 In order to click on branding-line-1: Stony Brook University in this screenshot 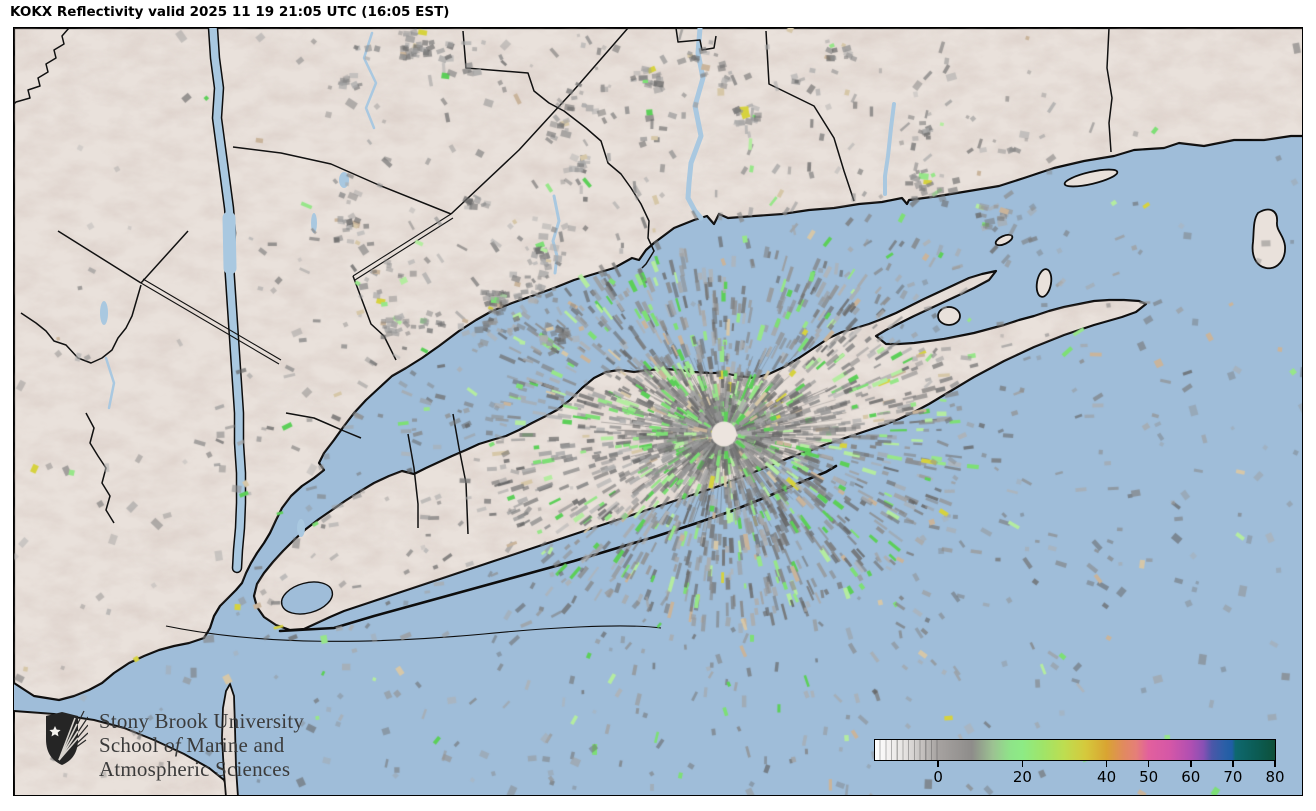, I will do `click(202, 721)`.